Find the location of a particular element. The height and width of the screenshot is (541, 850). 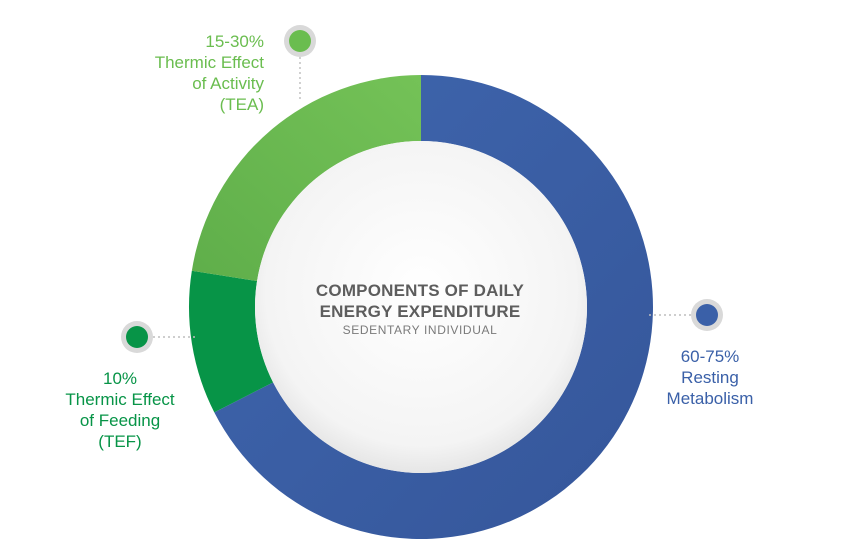

slice-label-rm-line-2: Resting is located at coordinates (710, 377).